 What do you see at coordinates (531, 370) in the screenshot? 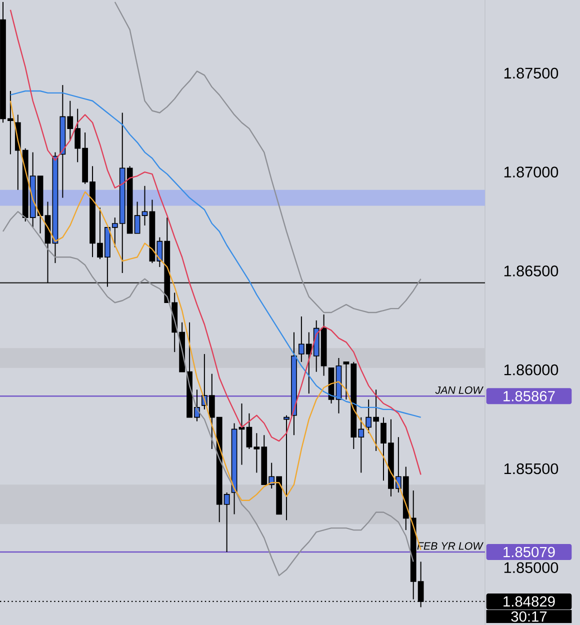
I see `y-tick-label: 1.86000` at bounding box center [531, 370].